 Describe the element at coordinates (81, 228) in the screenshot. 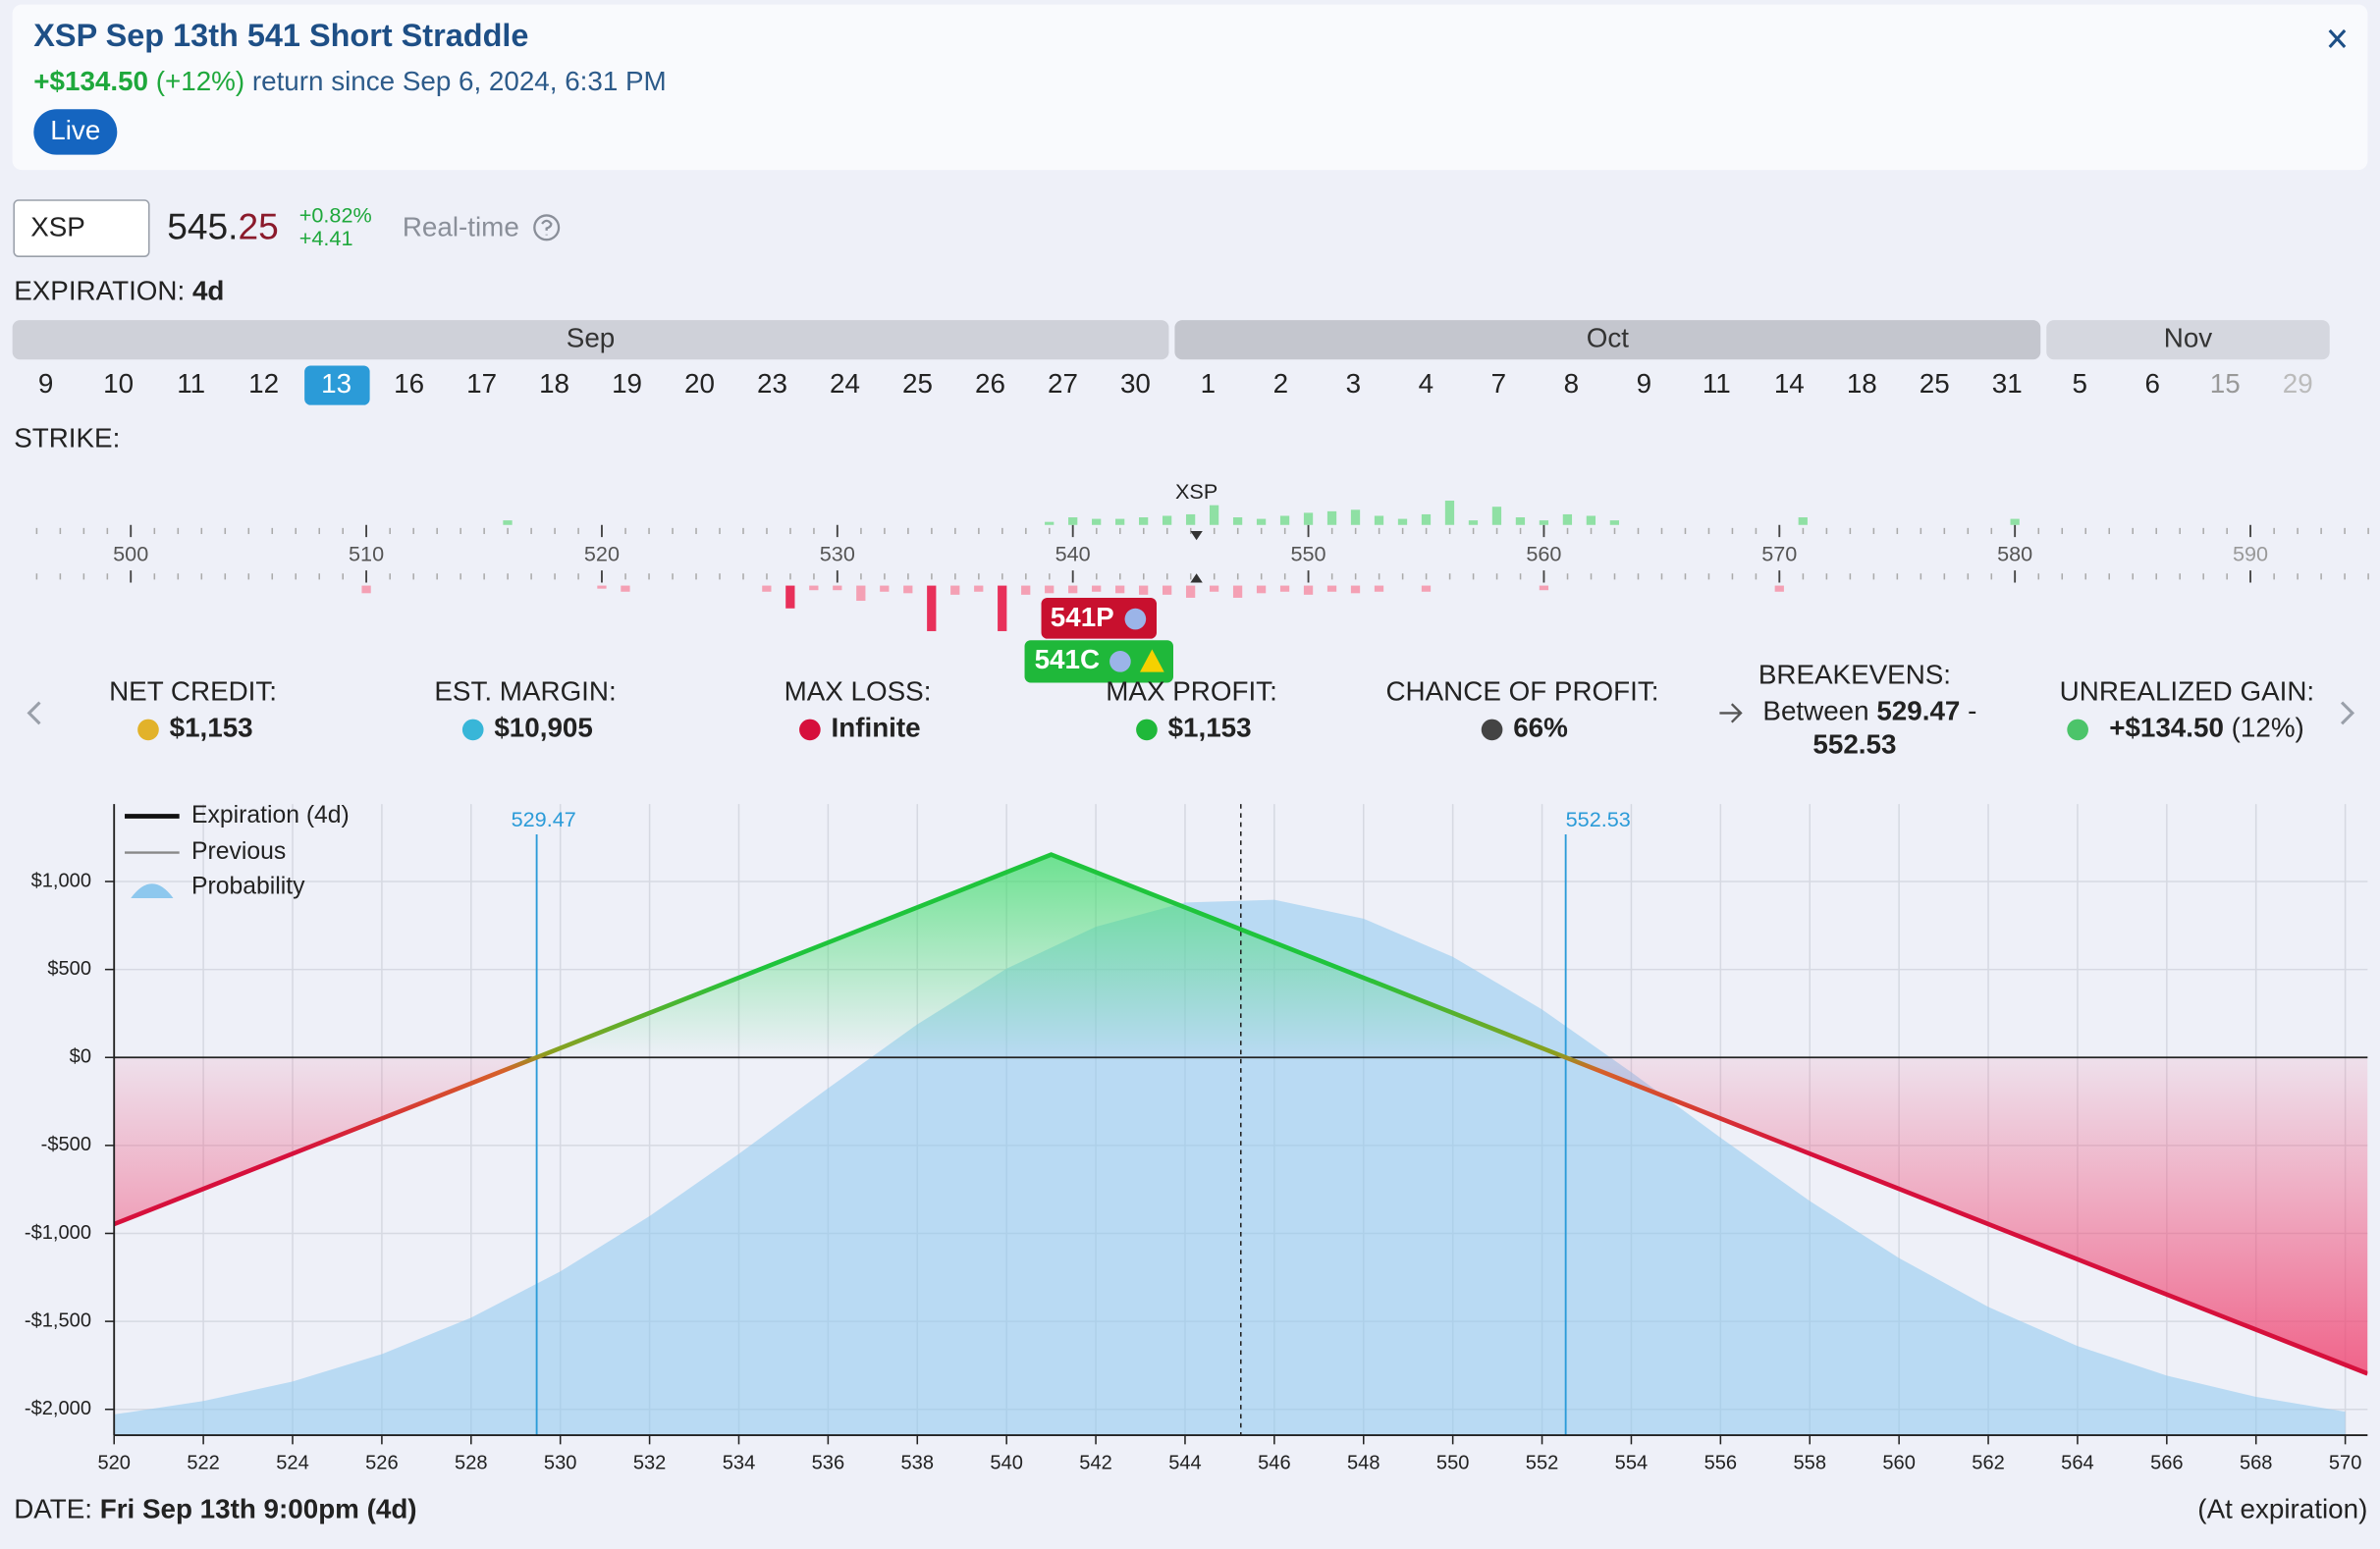

I see `symbol-input` at that location.